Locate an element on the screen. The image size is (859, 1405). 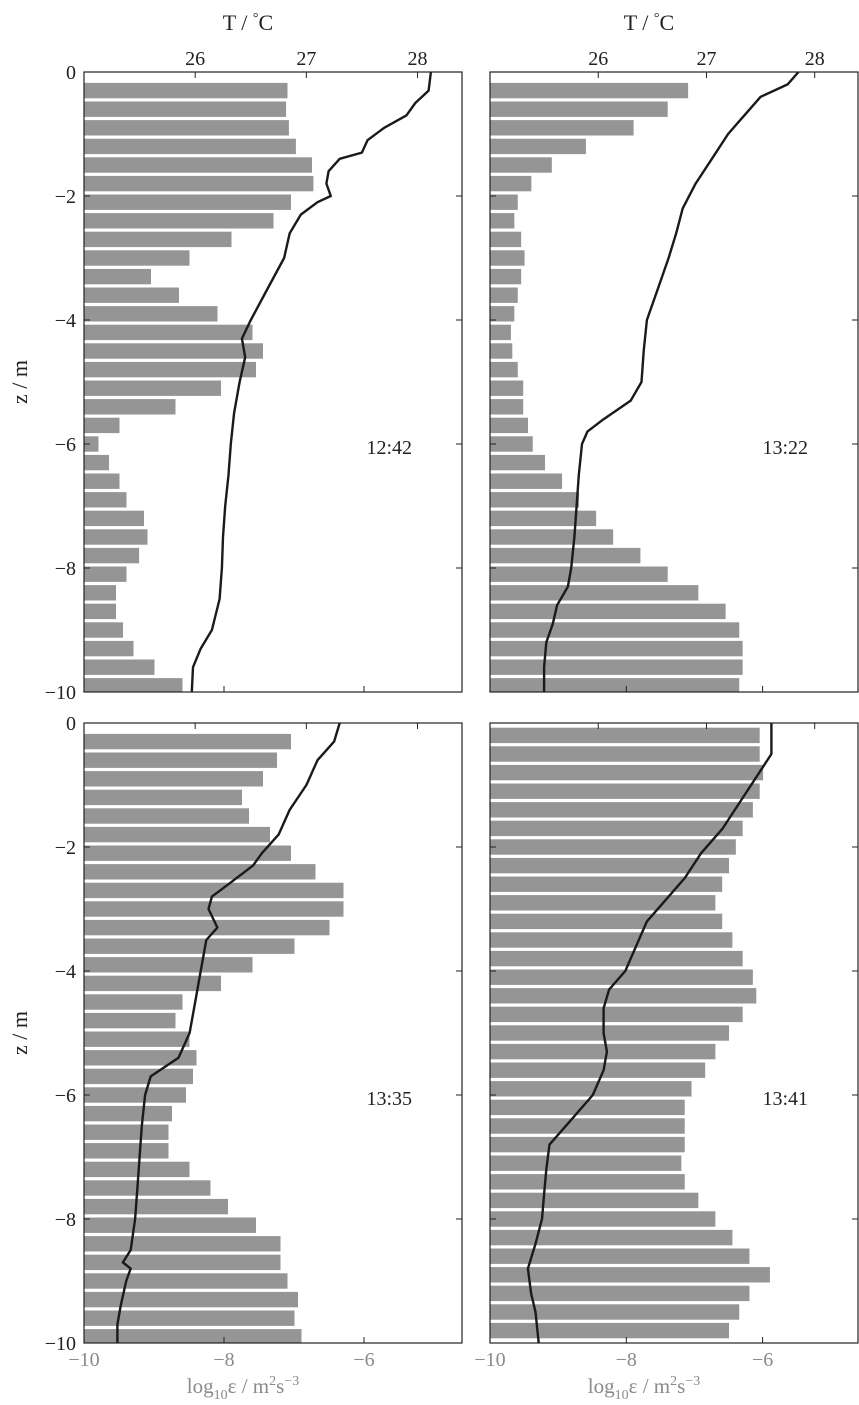
axis-label-part: ε / m is located at coordinates (249, 1386).